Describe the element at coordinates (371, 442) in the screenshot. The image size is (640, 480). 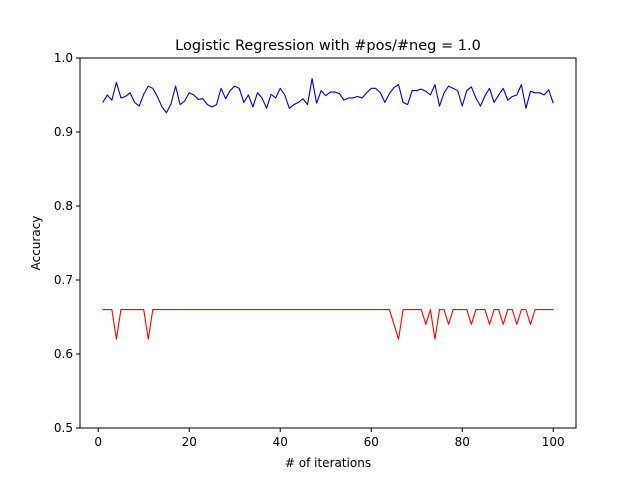
I see `x-tick-label: 60` at that location.